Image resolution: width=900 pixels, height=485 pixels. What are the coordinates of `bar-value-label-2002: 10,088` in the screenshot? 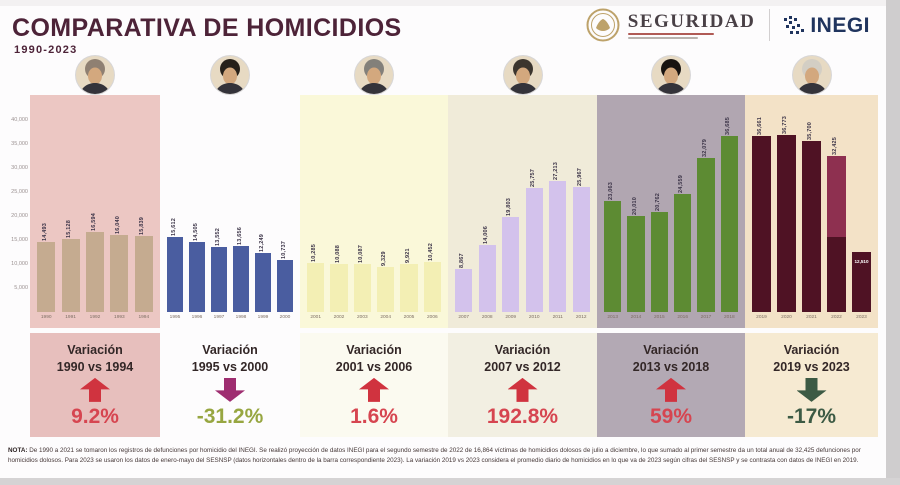 It's located at (337, 253).